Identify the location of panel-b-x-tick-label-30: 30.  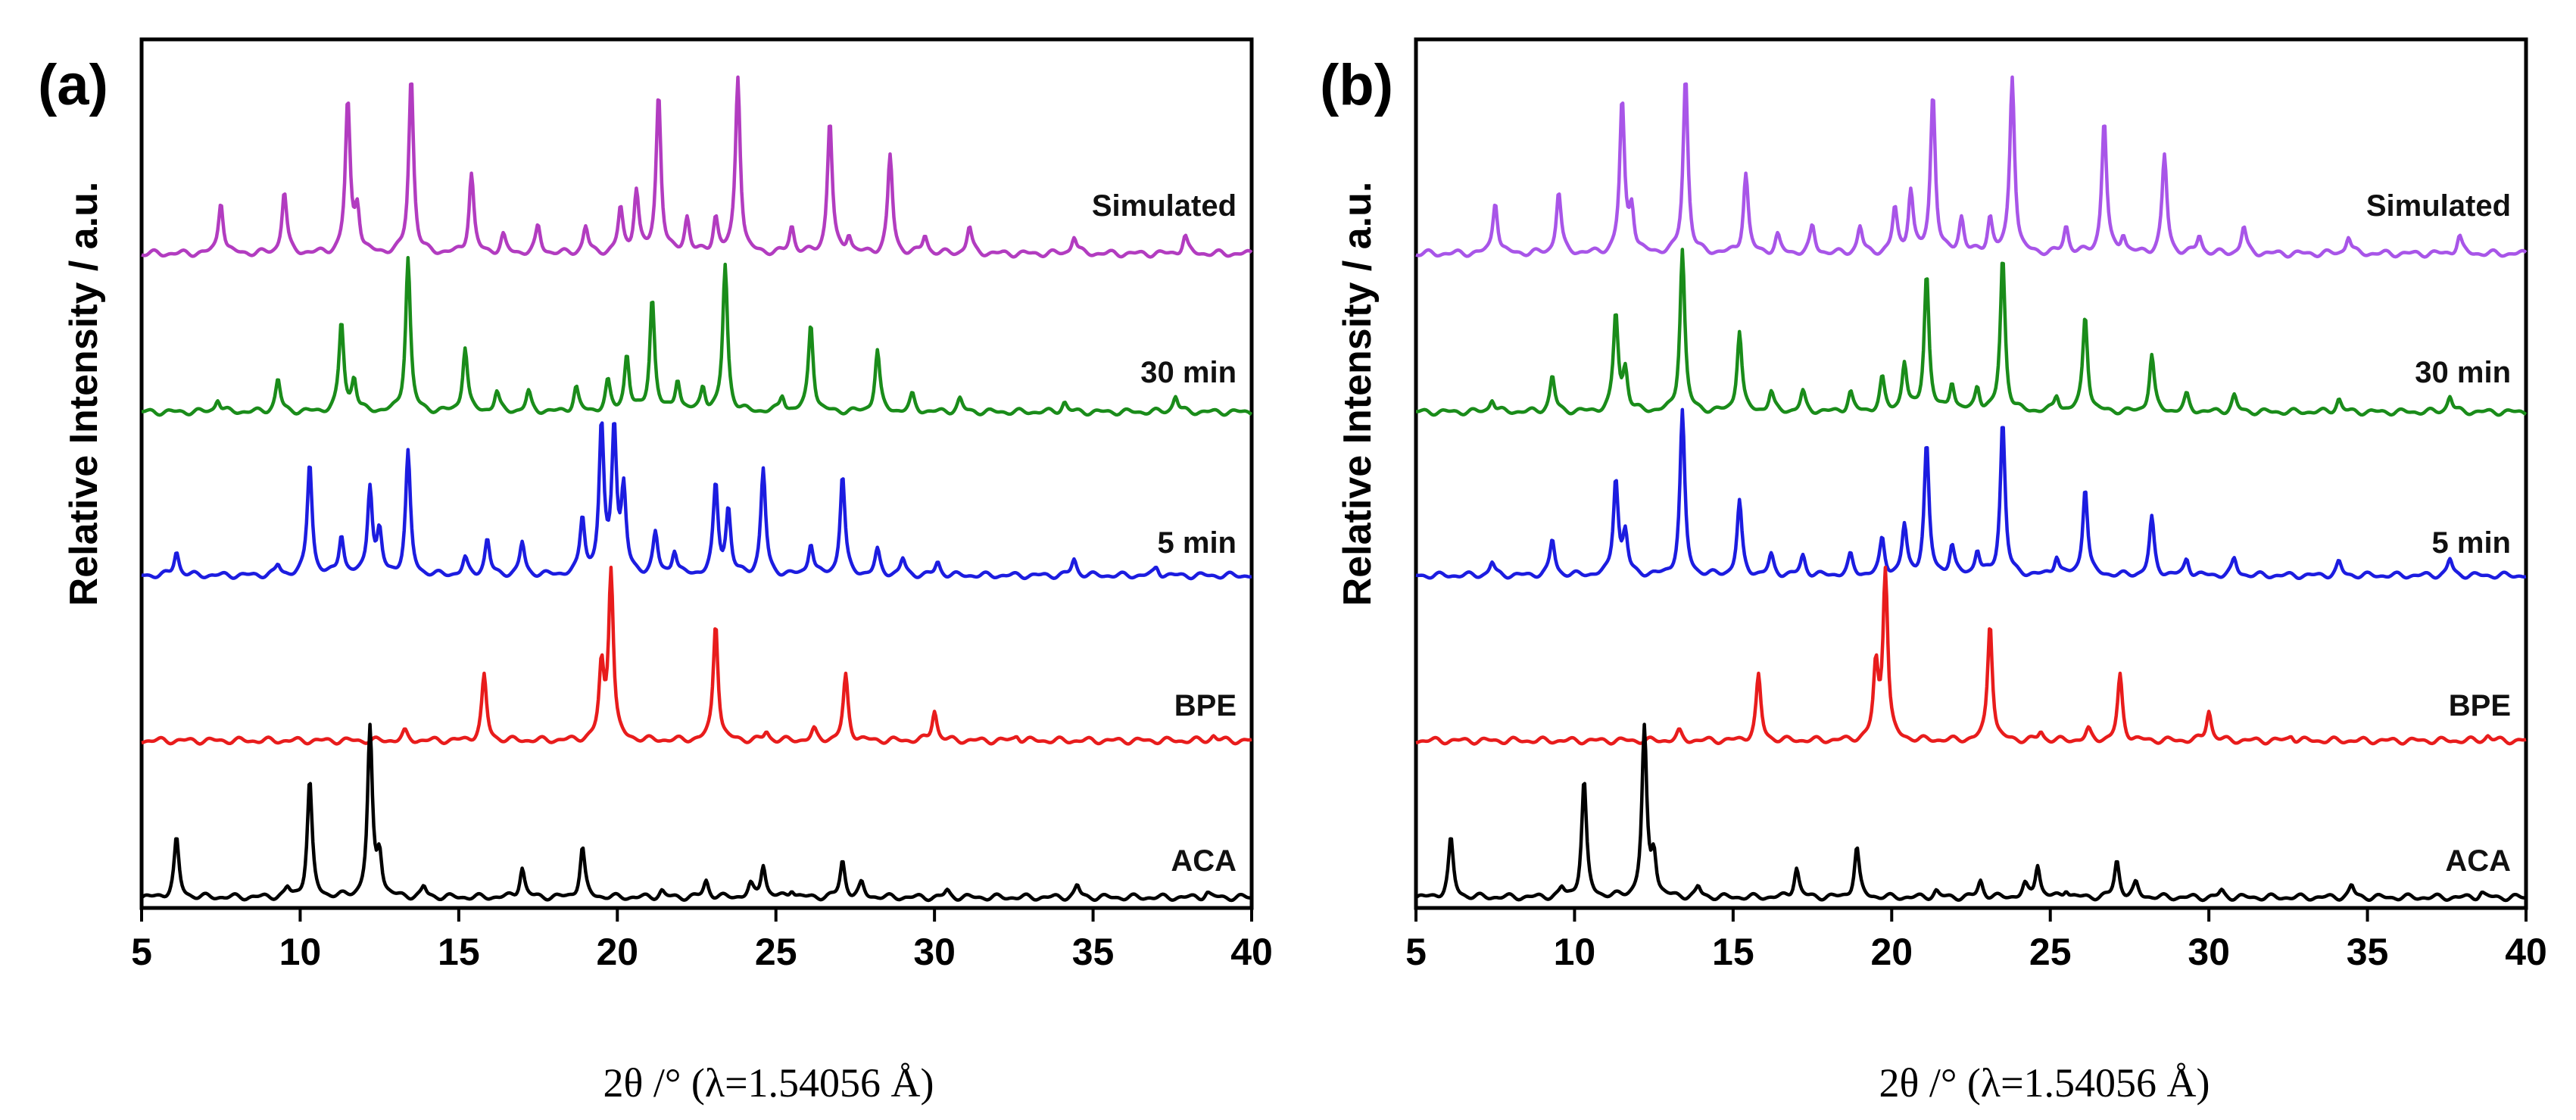
(2209, 952).